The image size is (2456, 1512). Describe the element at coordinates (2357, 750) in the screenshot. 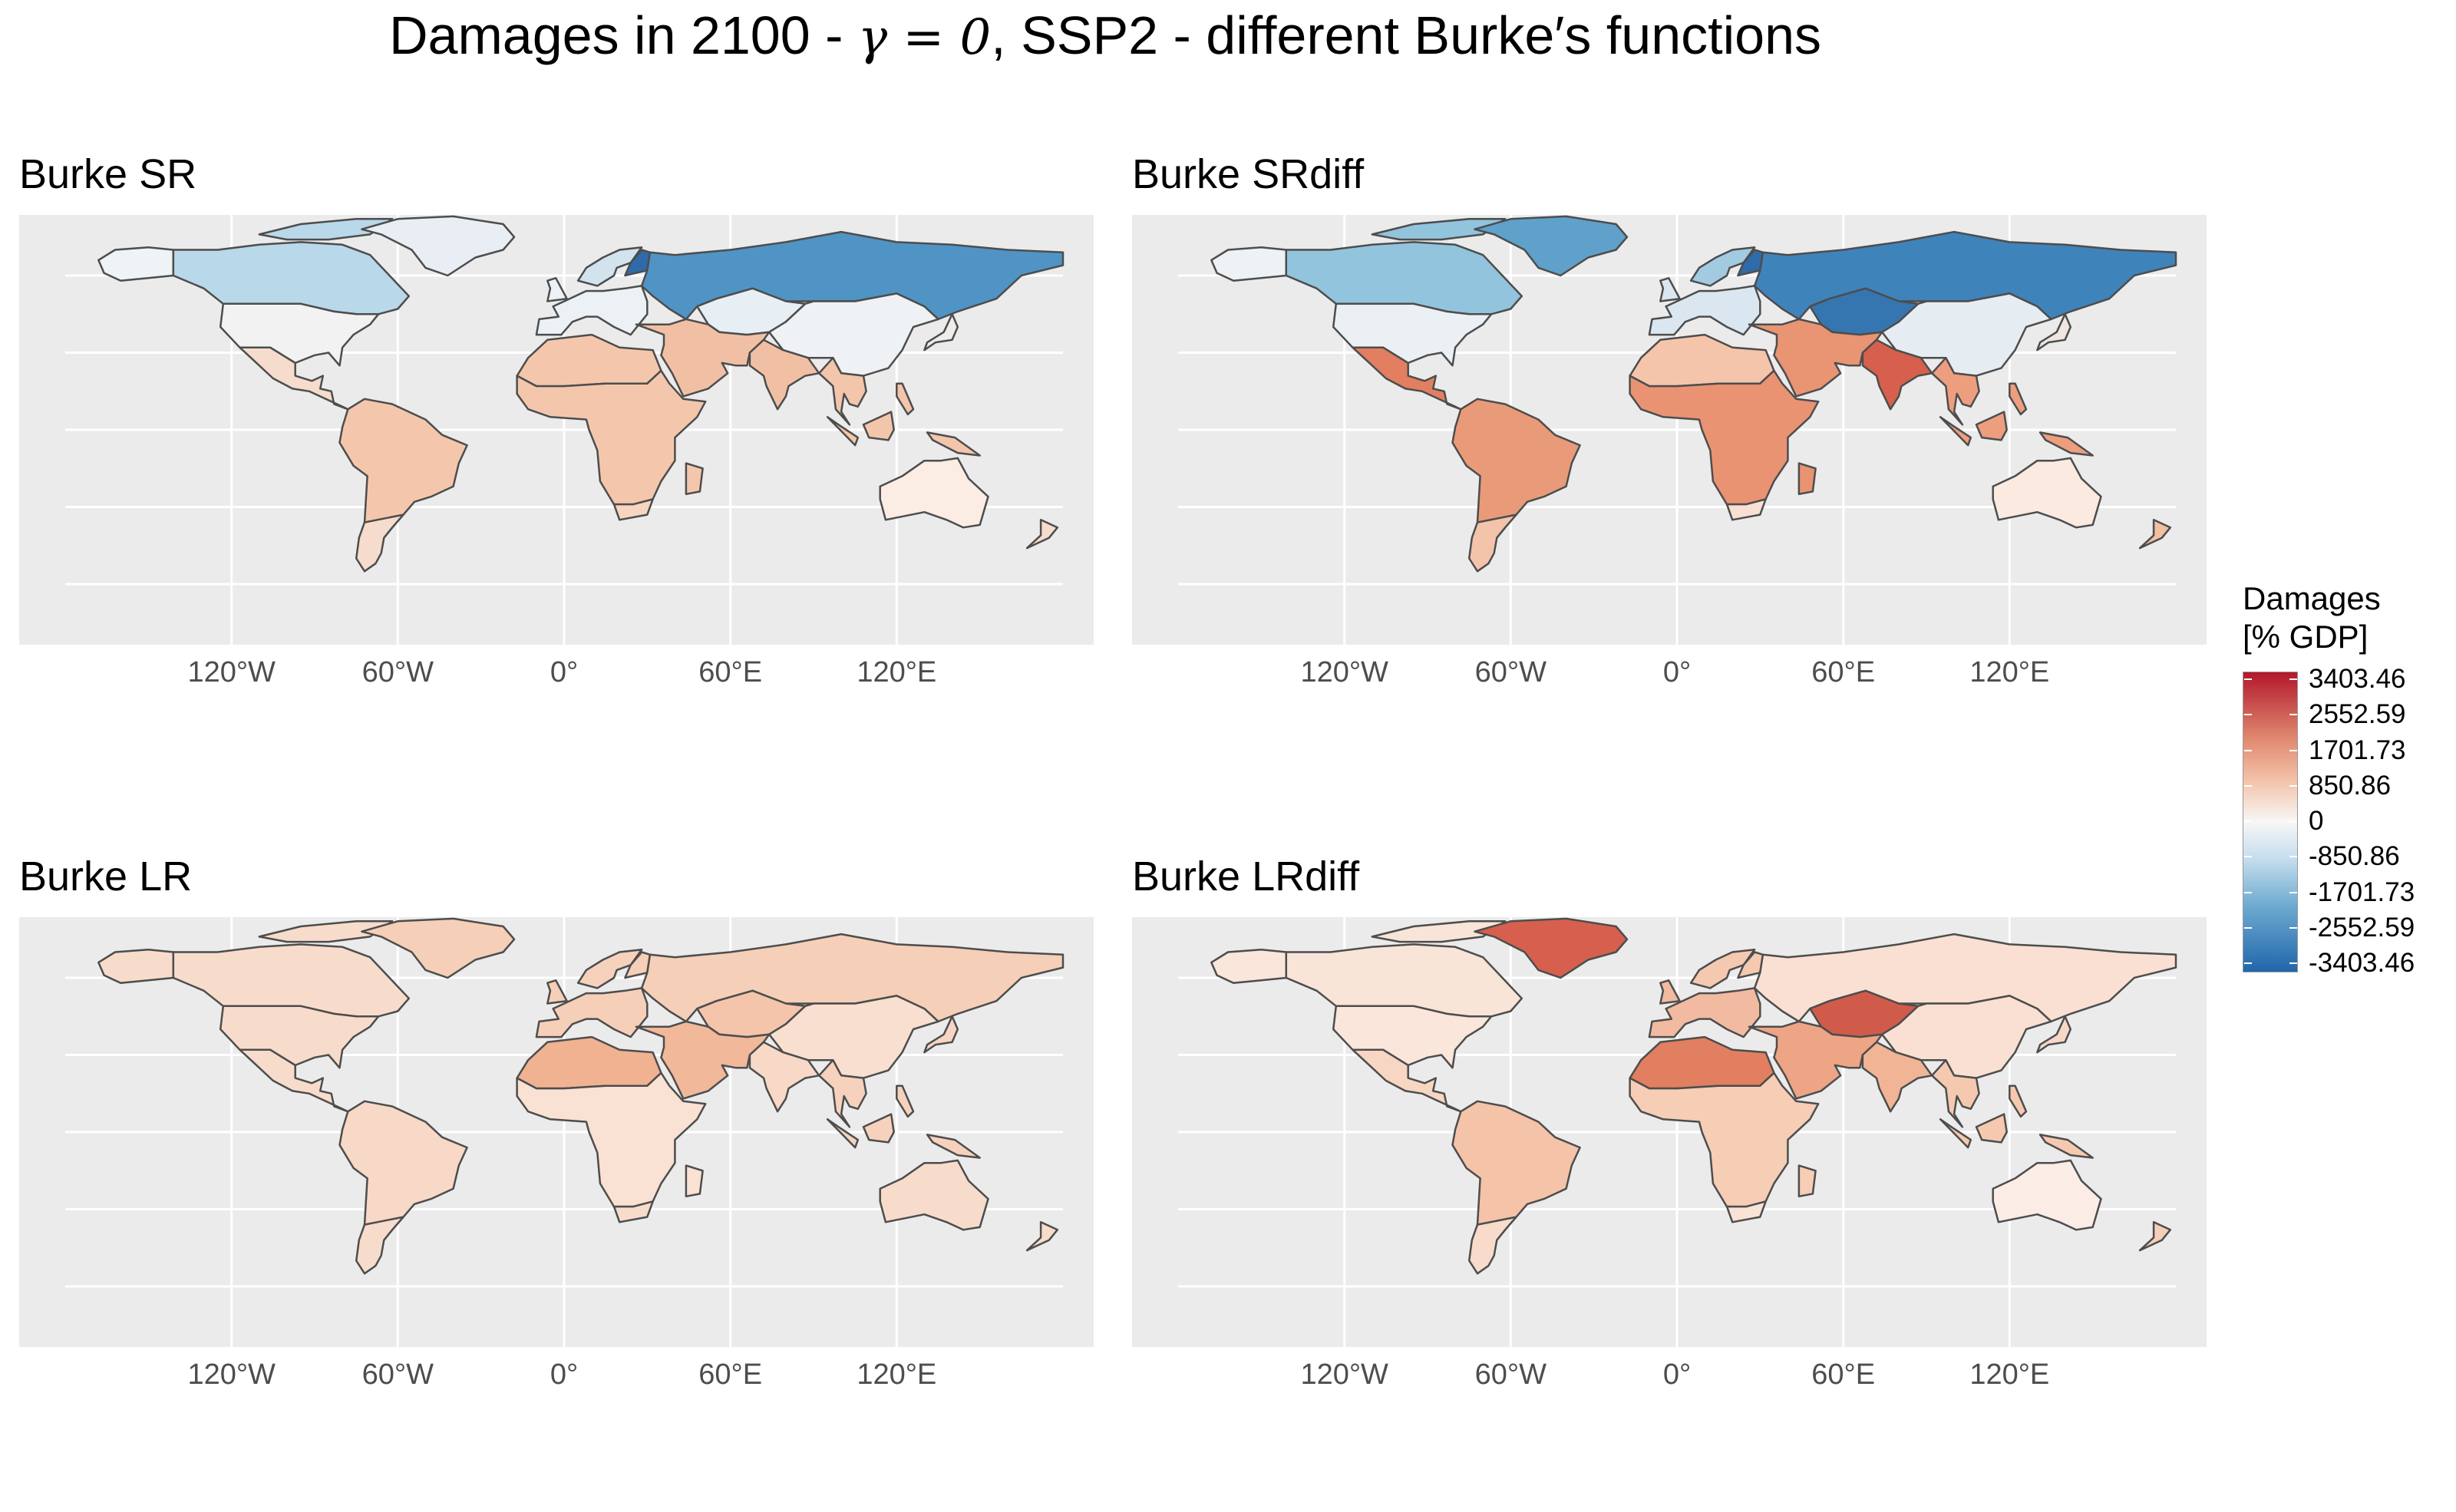

I see `legend-break-label: 1701.73` at that location.